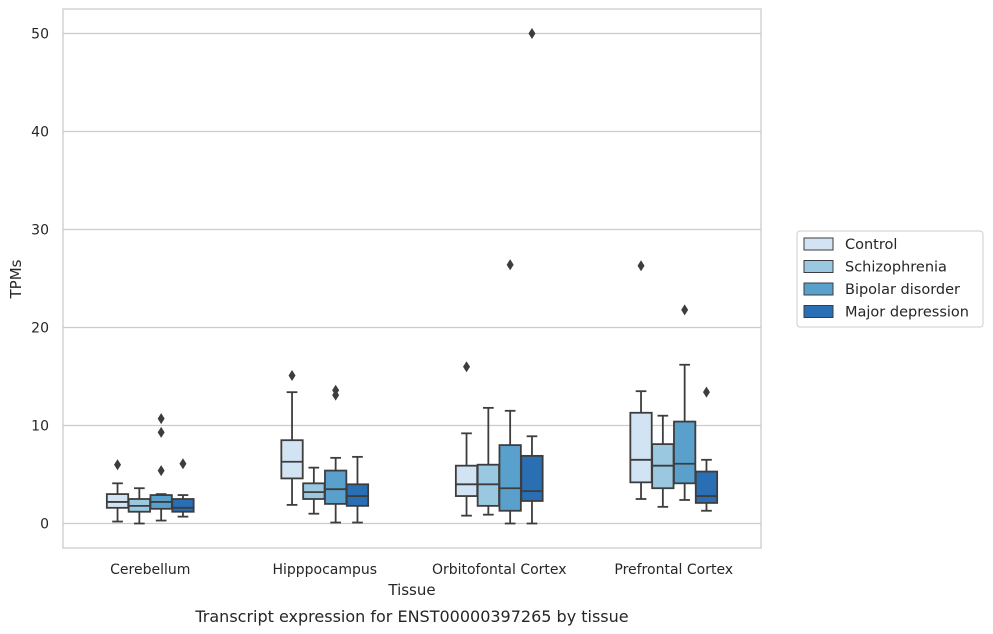 This screenshot has width=993, height=634. I want to click on x-tick-label: Prefrontal Cortex, so click(673, 570).